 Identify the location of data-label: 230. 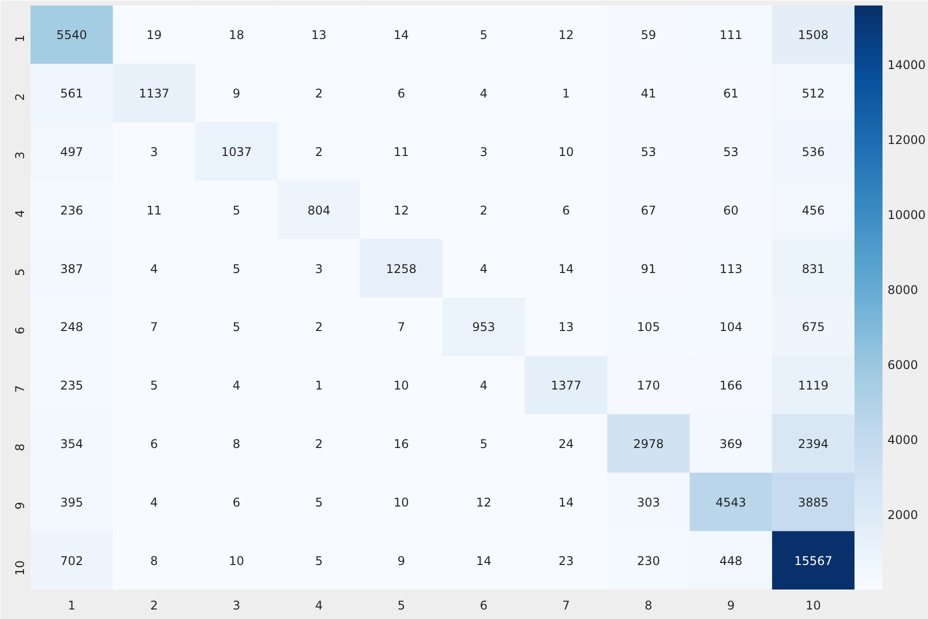
(648, 561).